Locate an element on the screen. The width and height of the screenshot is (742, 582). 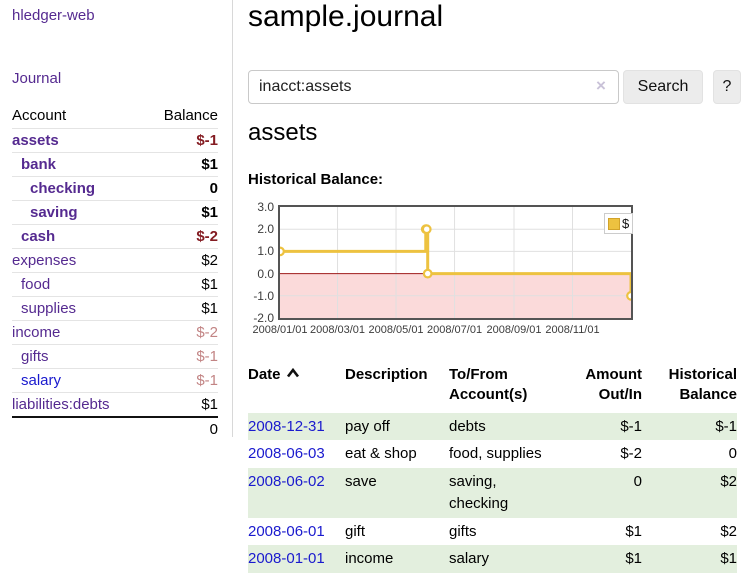
accounts-header-account: Account is located at coordinates (39, 115).